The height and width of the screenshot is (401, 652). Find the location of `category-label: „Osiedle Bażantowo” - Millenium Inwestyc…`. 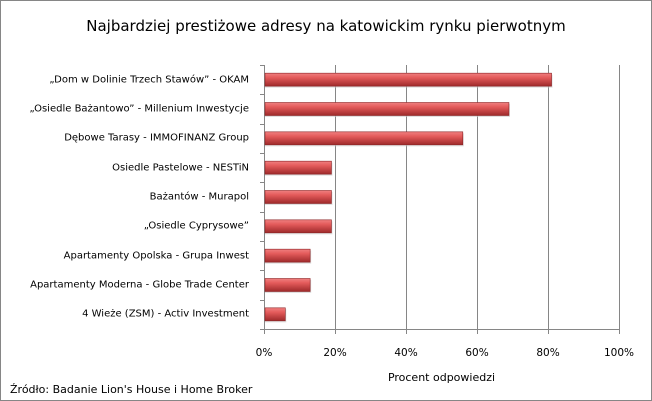

category-label: „Osiedle Bażantowo” - Millenium Inwestyc… is located at coordinates (139, 109).